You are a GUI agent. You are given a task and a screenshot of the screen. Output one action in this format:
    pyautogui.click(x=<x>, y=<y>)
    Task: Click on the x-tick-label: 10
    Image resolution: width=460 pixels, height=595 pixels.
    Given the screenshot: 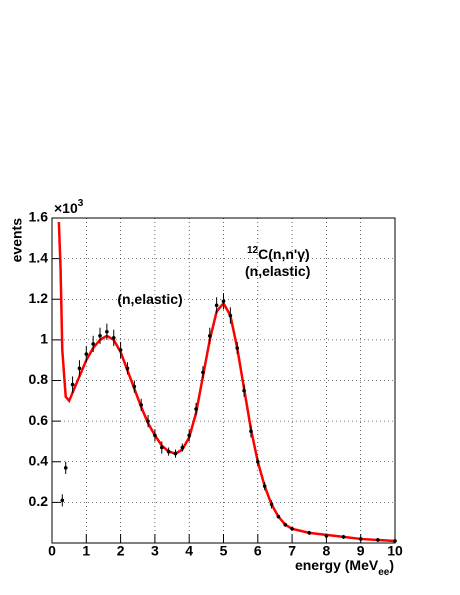 What is the action you would take?
    pyautogui.click(x=395, y=551)
    